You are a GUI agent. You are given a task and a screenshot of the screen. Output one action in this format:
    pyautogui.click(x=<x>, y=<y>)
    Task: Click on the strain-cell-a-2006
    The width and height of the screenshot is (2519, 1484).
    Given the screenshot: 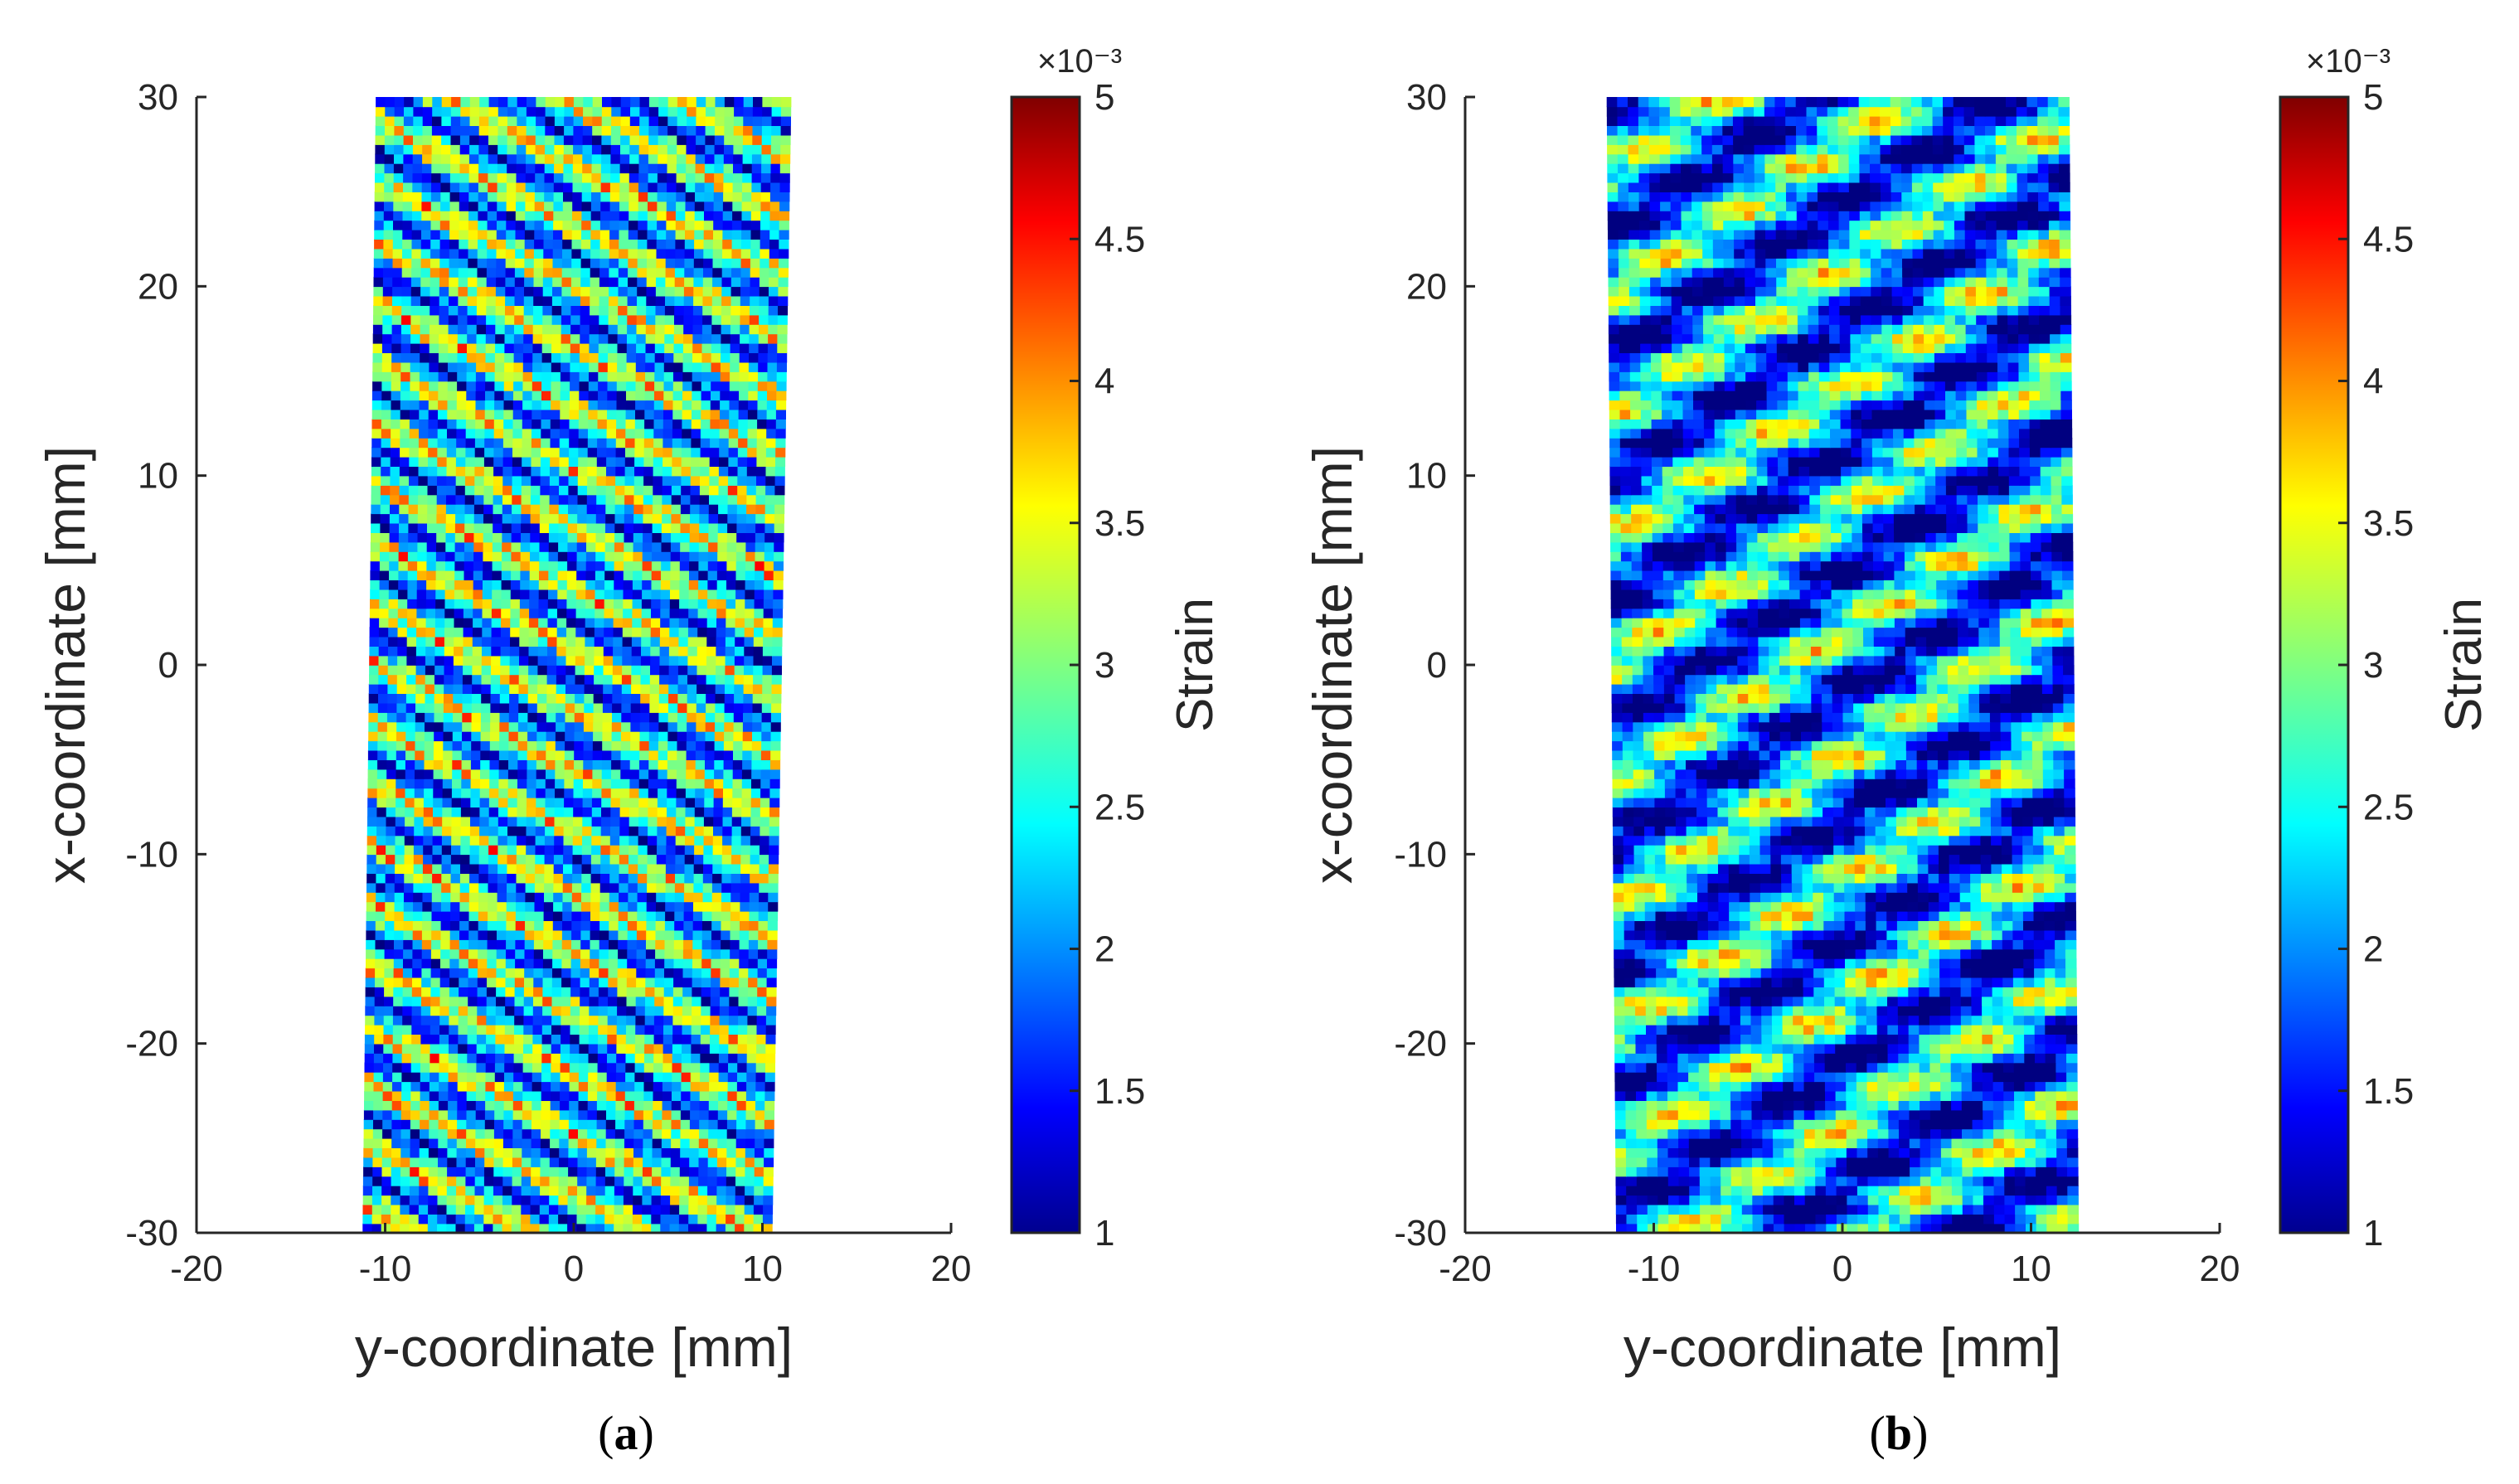 What is the action you would take?
    pyautogui.click(x=615, y=802)
    